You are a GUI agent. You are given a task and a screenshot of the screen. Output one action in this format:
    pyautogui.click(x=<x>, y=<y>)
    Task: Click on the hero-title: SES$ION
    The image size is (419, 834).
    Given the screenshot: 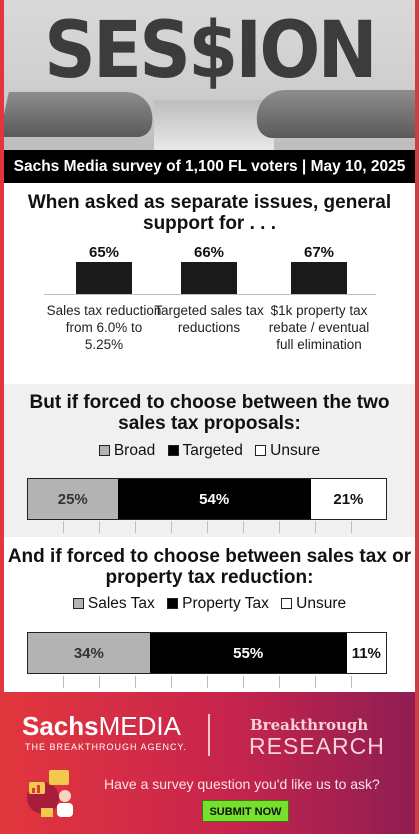 What is the action you would take?
    pyautogui.click(x=211, y=51)
    